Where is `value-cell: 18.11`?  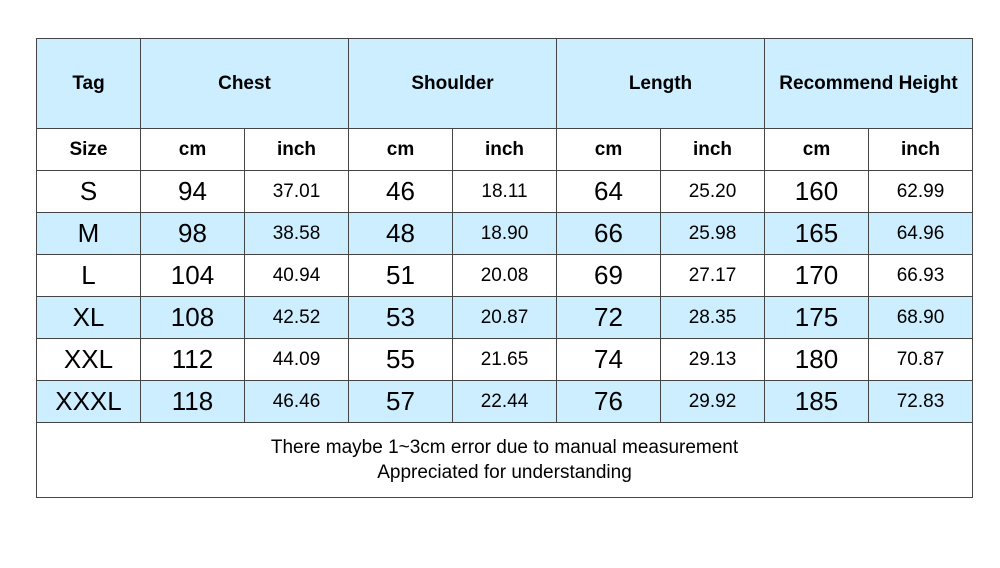
value-cell: 18.11 is located at coordinates (504, 191).